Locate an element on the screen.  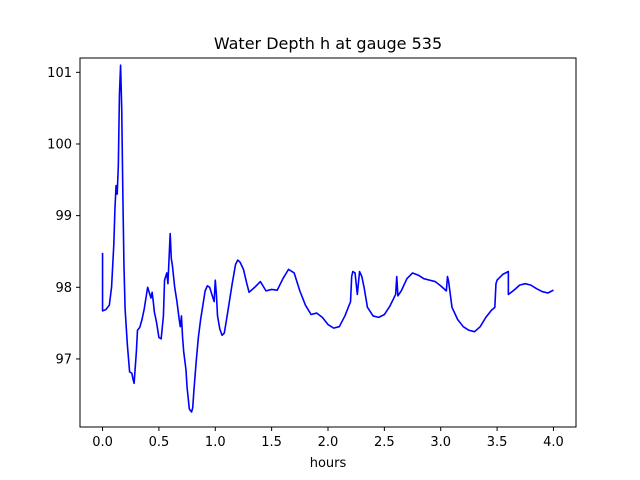
x-tick-label: 1.5 is located at coordinates (271, 442).